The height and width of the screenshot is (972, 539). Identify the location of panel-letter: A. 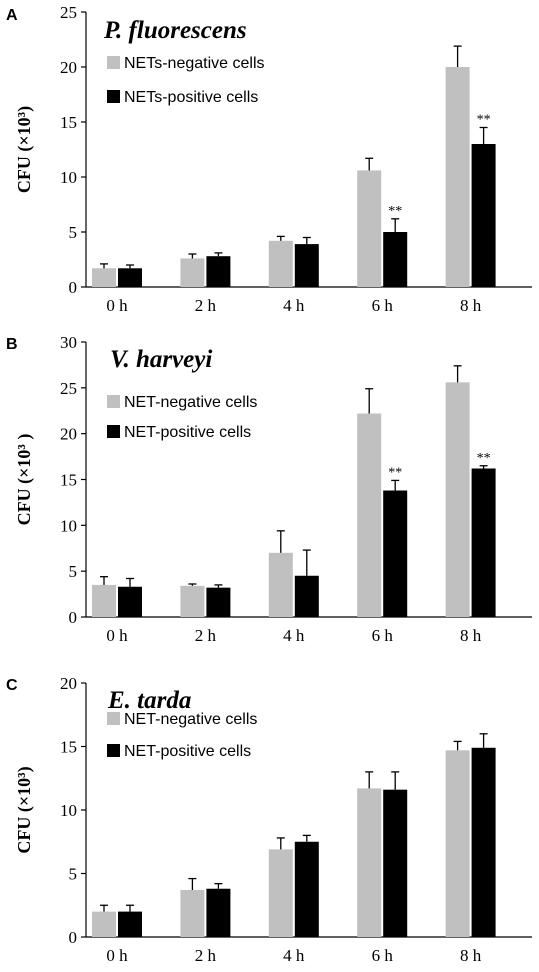
(12, 15).